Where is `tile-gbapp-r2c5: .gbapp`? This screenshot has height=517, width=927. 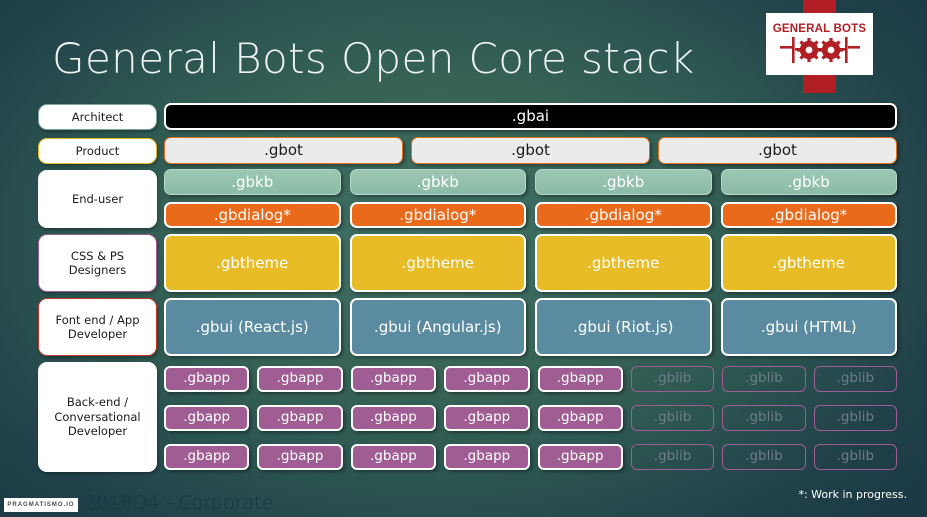 tile-gbapp-r2c5: .gbapp is located at coordinates (580, 418).